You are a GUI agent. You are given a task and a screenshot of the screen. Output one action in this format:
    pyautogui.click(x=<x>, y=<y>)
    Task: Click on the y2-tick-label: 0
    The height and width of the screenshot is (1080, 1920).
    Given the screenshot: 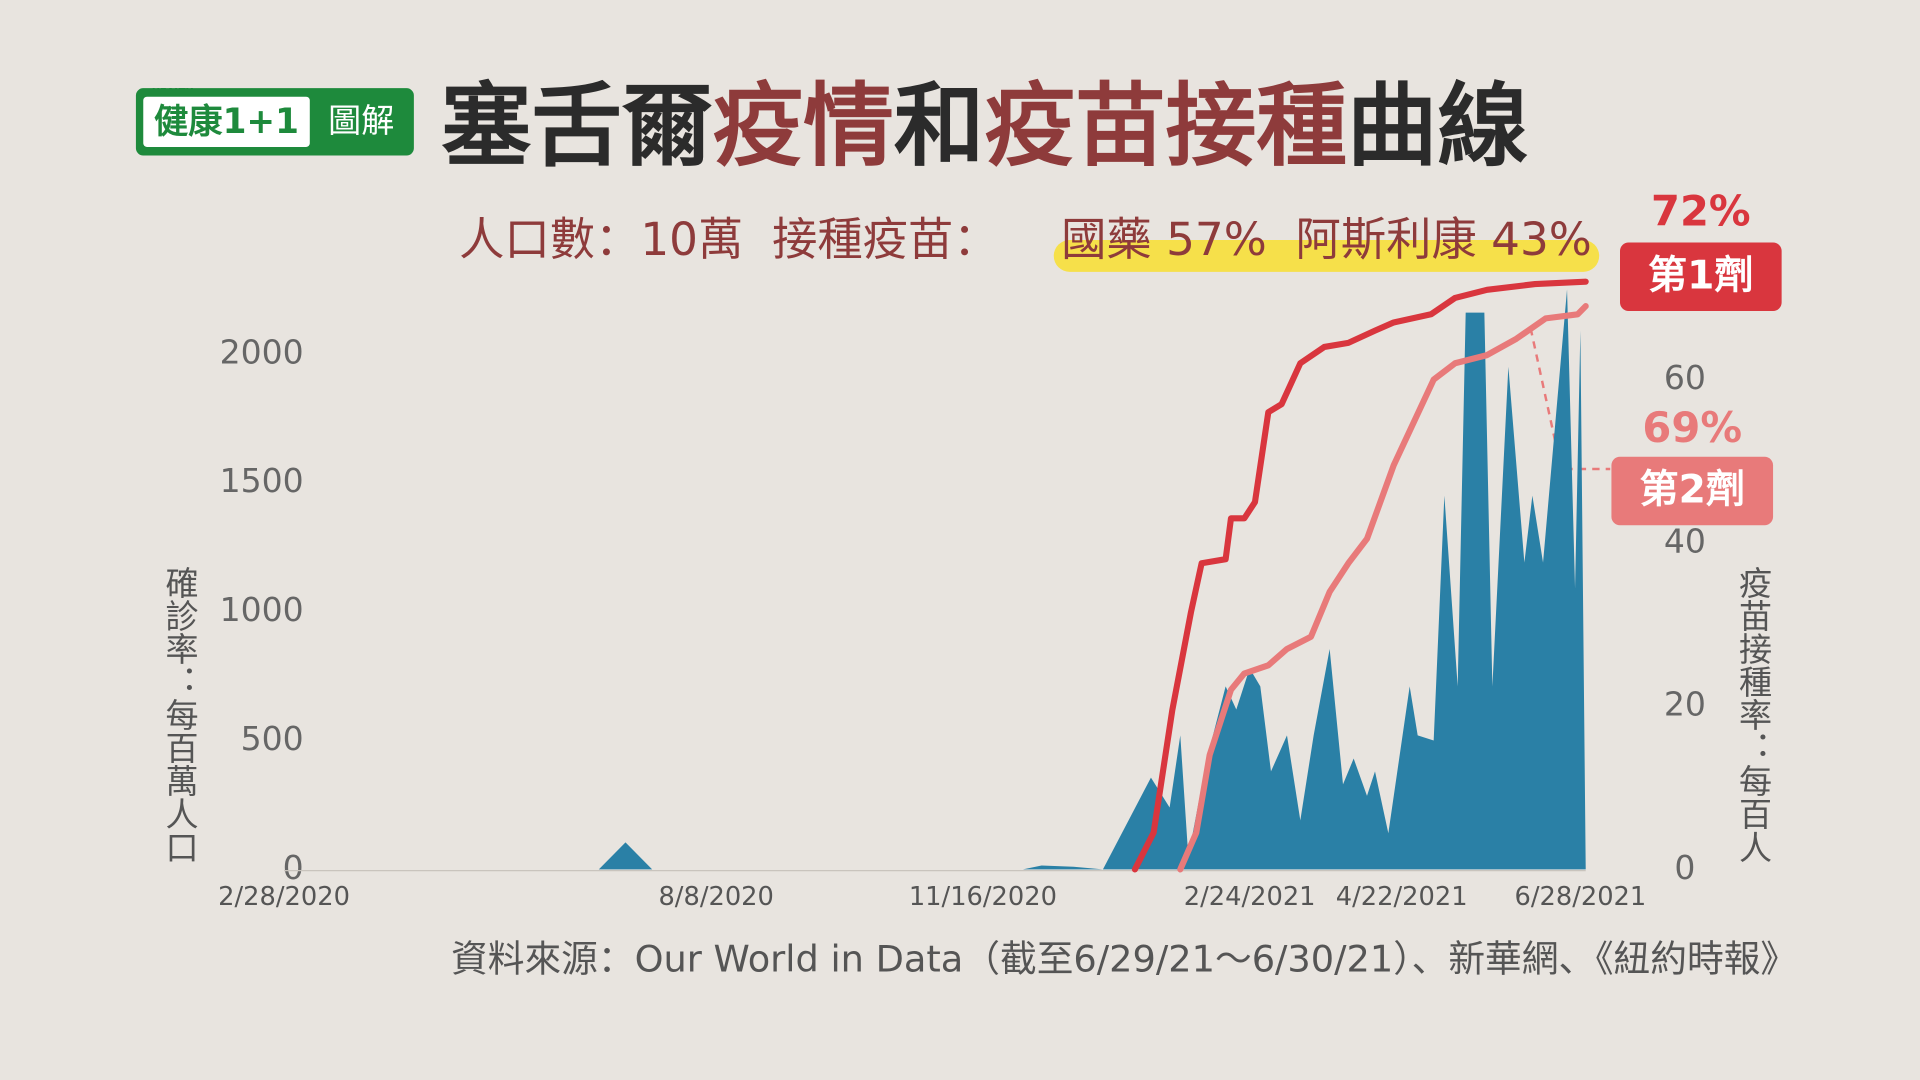 What is the action you would take?
    pyautogui.click(x=1684, y=867)
    